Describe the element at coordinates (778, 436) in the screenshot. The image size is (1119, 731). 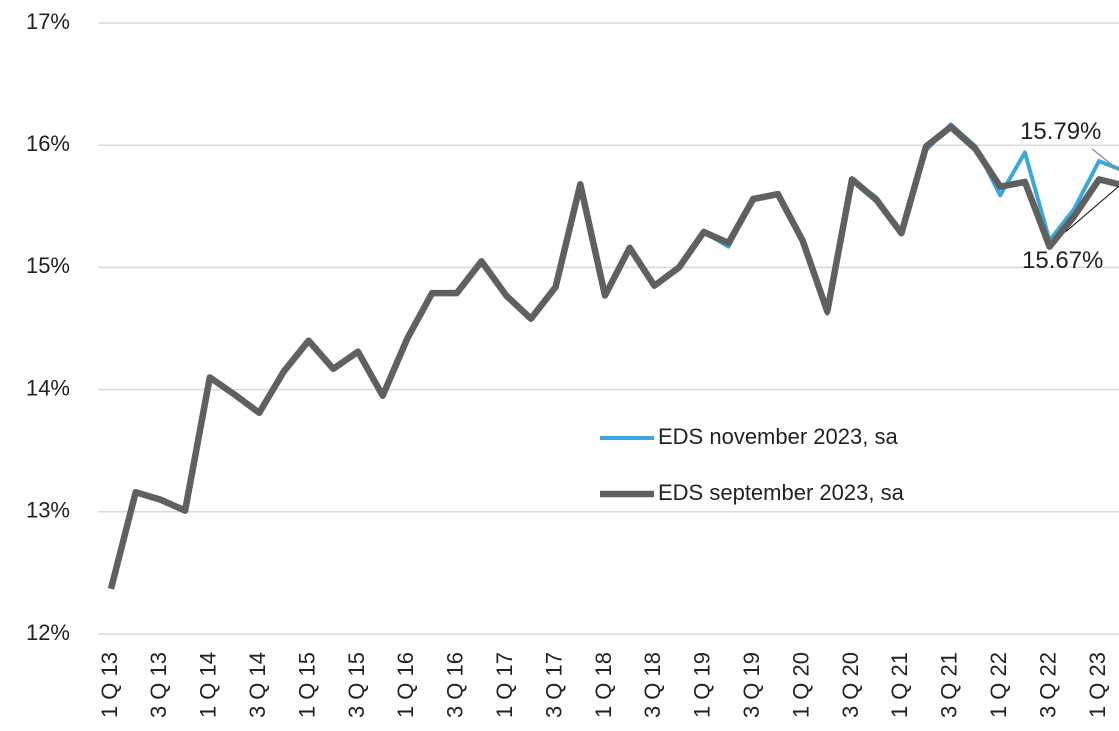
I see `legend-label: EDS november 2023, sa` at that location.